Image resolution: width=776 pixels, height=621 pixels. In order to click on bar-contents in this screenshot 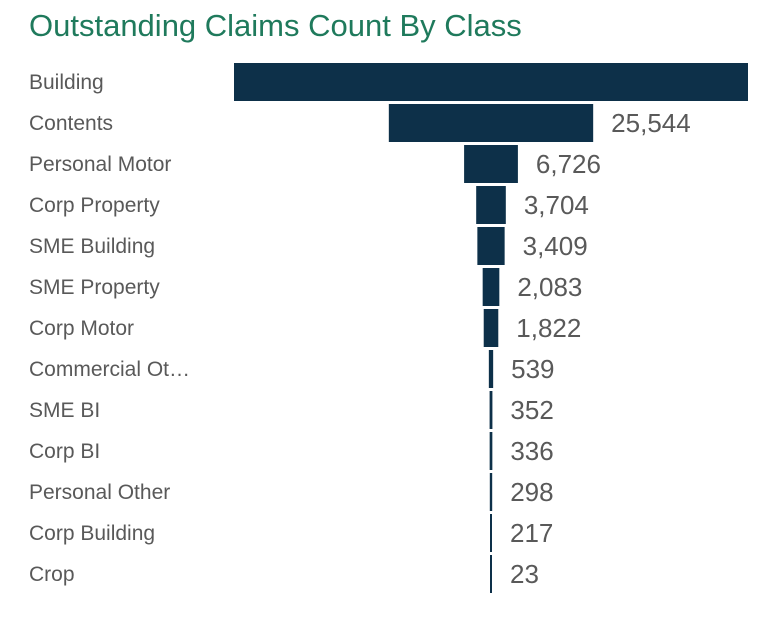, I will do `click(491, 123)`.